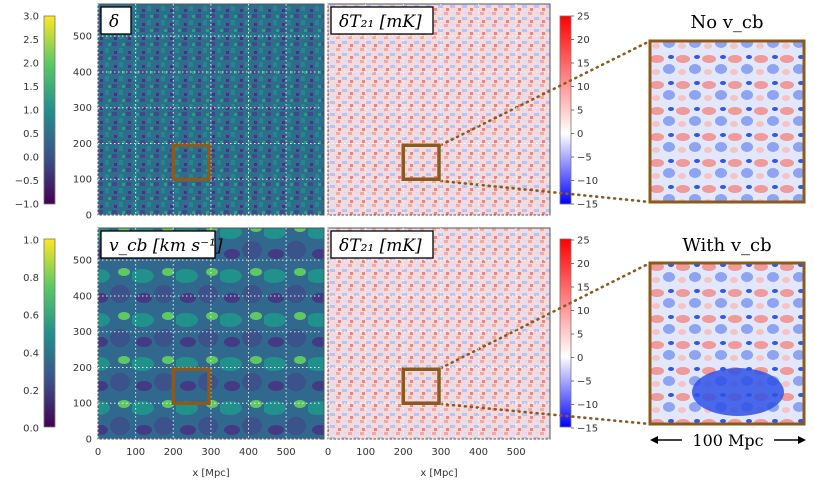 The image size is (814, 492). Describe the element at coordinates (726, 245) in the screenshot. I see `zoom-title-with-vcb: With v_cb` at that location.